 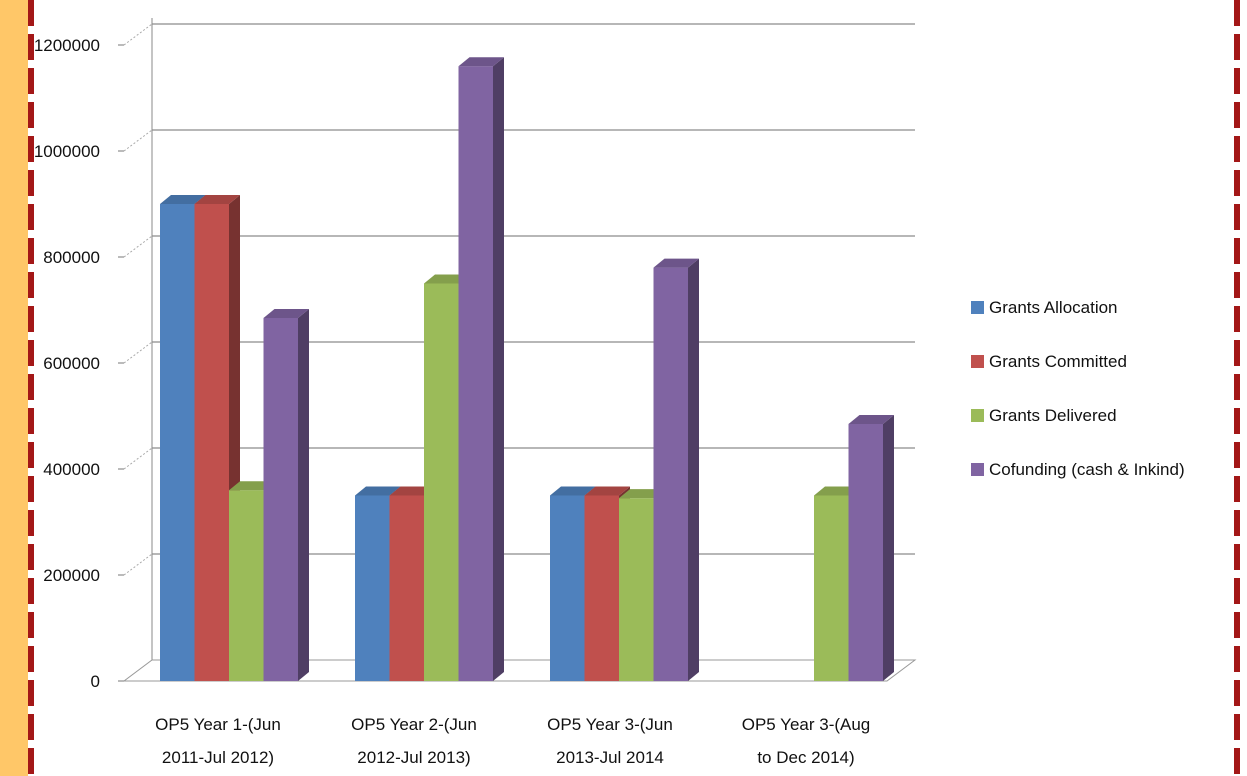 What do you see at coordinates (67, 151) in the screenshot?
I see `y-tick-label: 1000000` at bounding box center [67, 151].